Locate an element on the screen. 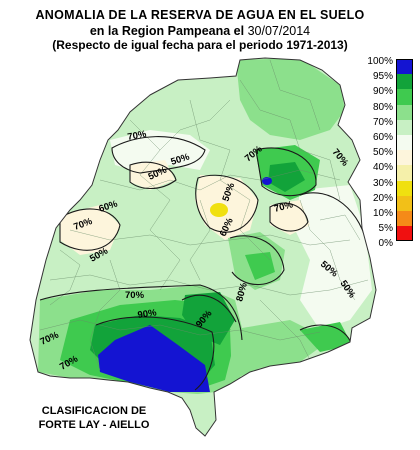  legend-item: 20% is located at coordinates (393, 201).